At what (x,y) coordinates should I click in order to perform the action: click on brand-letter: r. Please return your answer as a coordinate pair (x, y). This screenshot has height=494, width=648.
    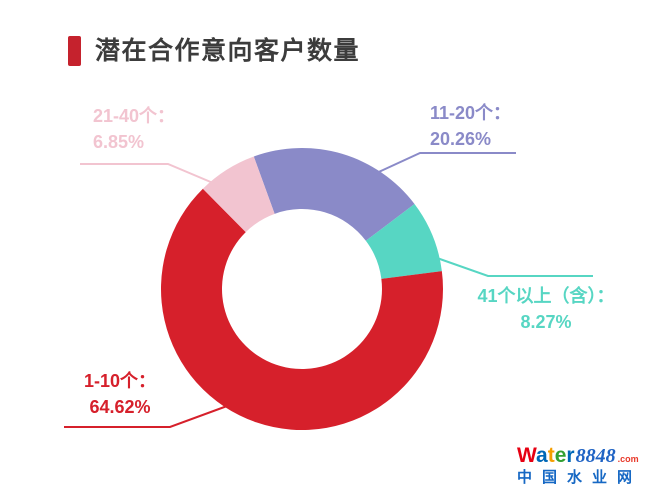
    Looking at the image, I should click on (570, 455).